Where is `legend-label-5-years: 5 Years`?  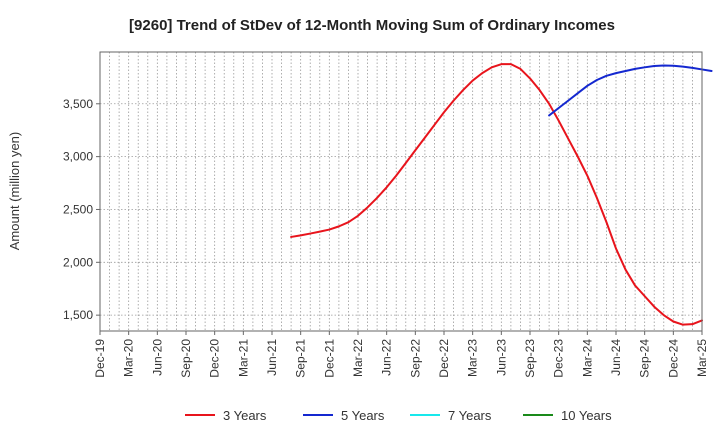
legend-label-5-years: 5 Years is located at coordinates (363, 415).